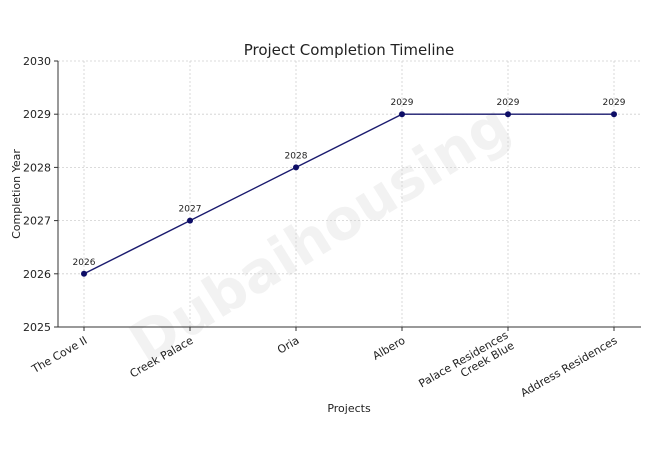 Image resolution: width=650 pixels, height=450 pixels. What do you see at coordinates (37, 167) in the screenshot?
I see `y-tick-label: 2028` at bounding box center [37, 167].